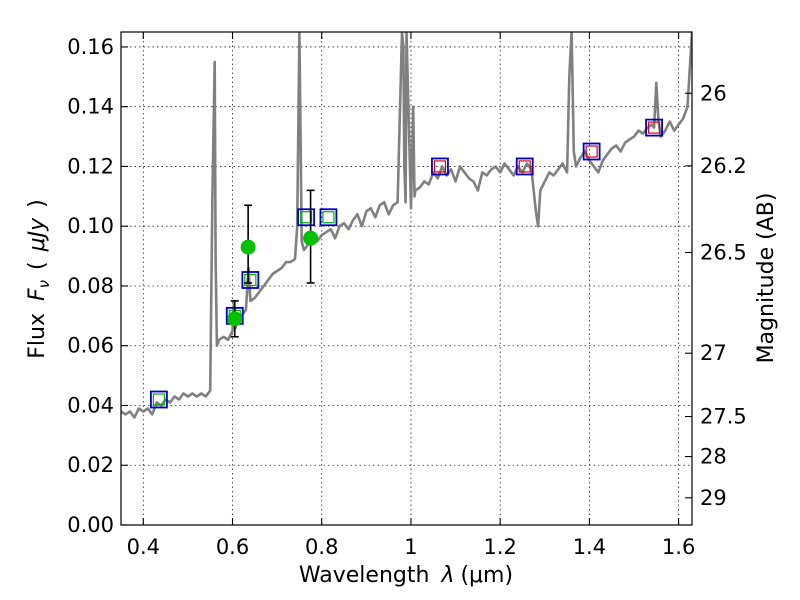 Image resolution: width=800 pixels, height=600 pixels. Describe the element at coordinates (37, 234) in the screenshot. I see `y-axis-label-unit: μJy` at that location.